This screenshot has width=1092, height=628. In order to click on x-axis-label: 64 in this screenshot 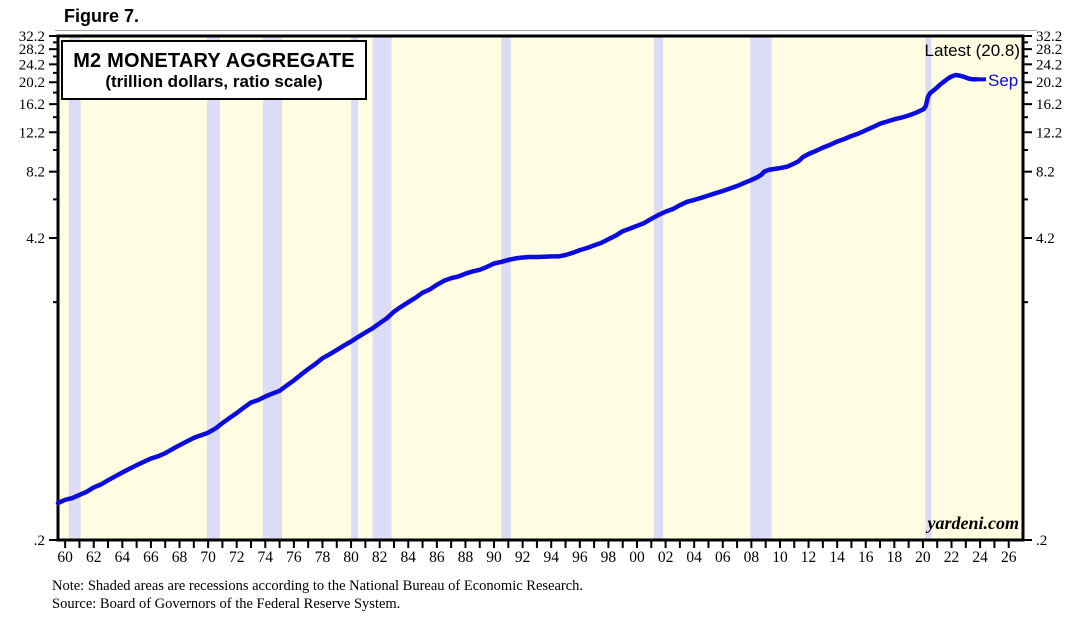, I will do `click(123, 557)`.